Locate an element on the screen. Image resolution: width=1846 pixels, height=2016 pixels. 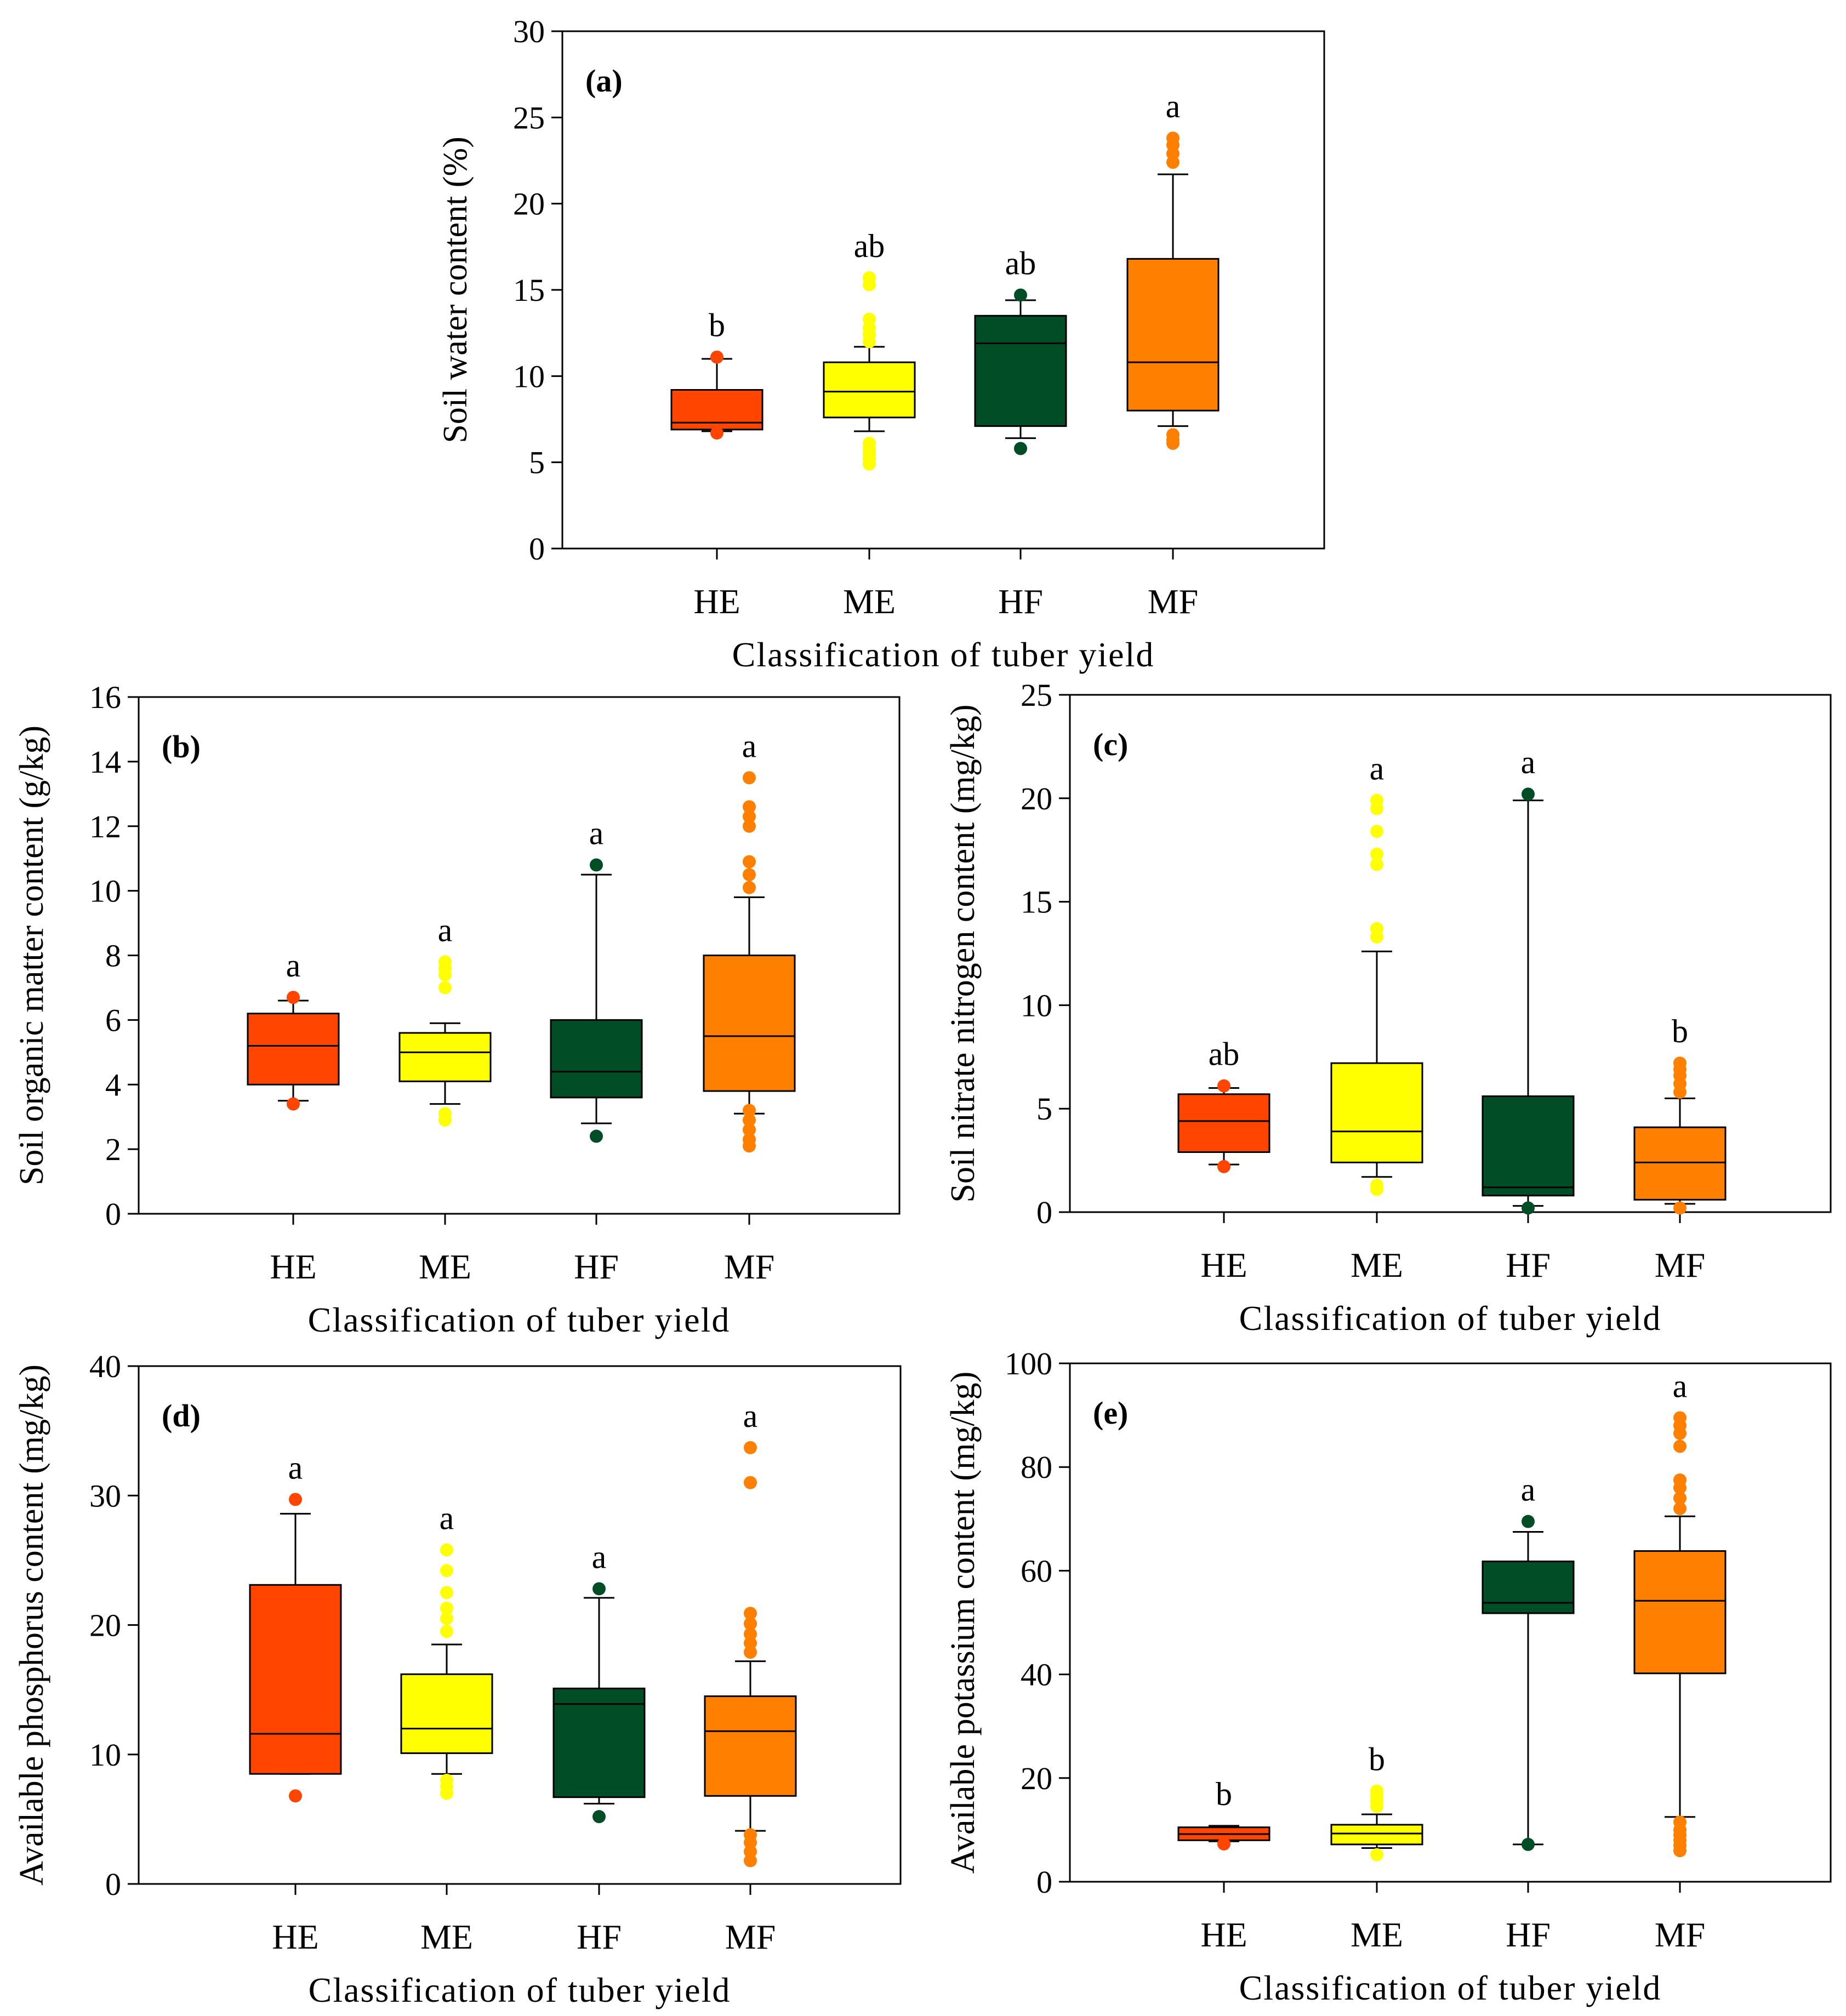
plot-frame is located at coordinates (1450, 1622).